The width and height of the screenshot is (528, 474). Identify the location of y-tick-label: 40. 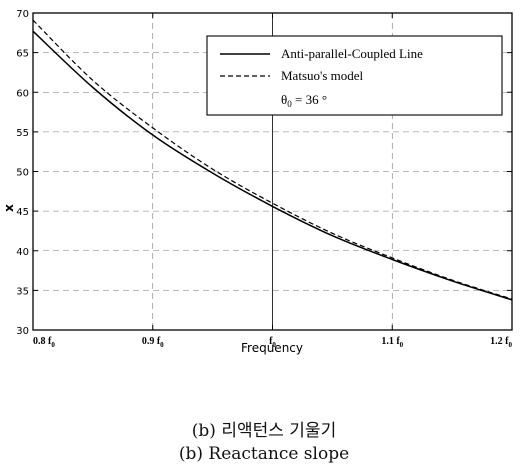
(22, 252).